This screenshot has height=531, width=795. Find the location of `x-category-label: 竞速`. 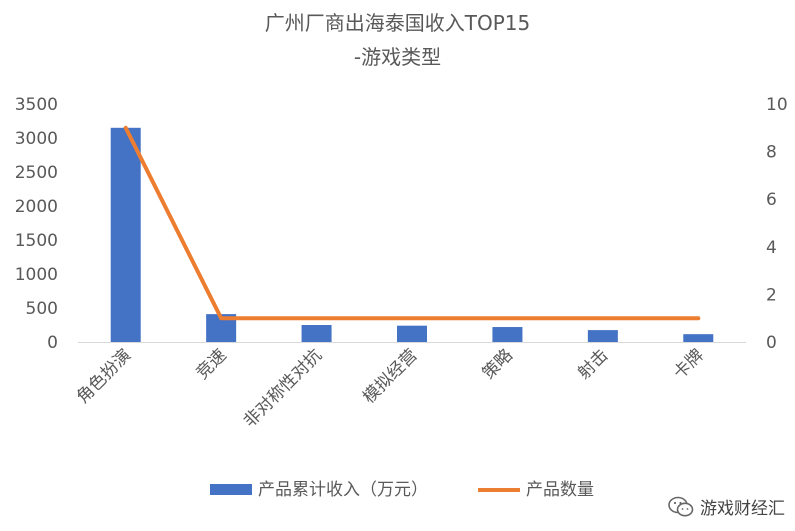

x-category-label: 竞速 is located at coordinates (211, 364).